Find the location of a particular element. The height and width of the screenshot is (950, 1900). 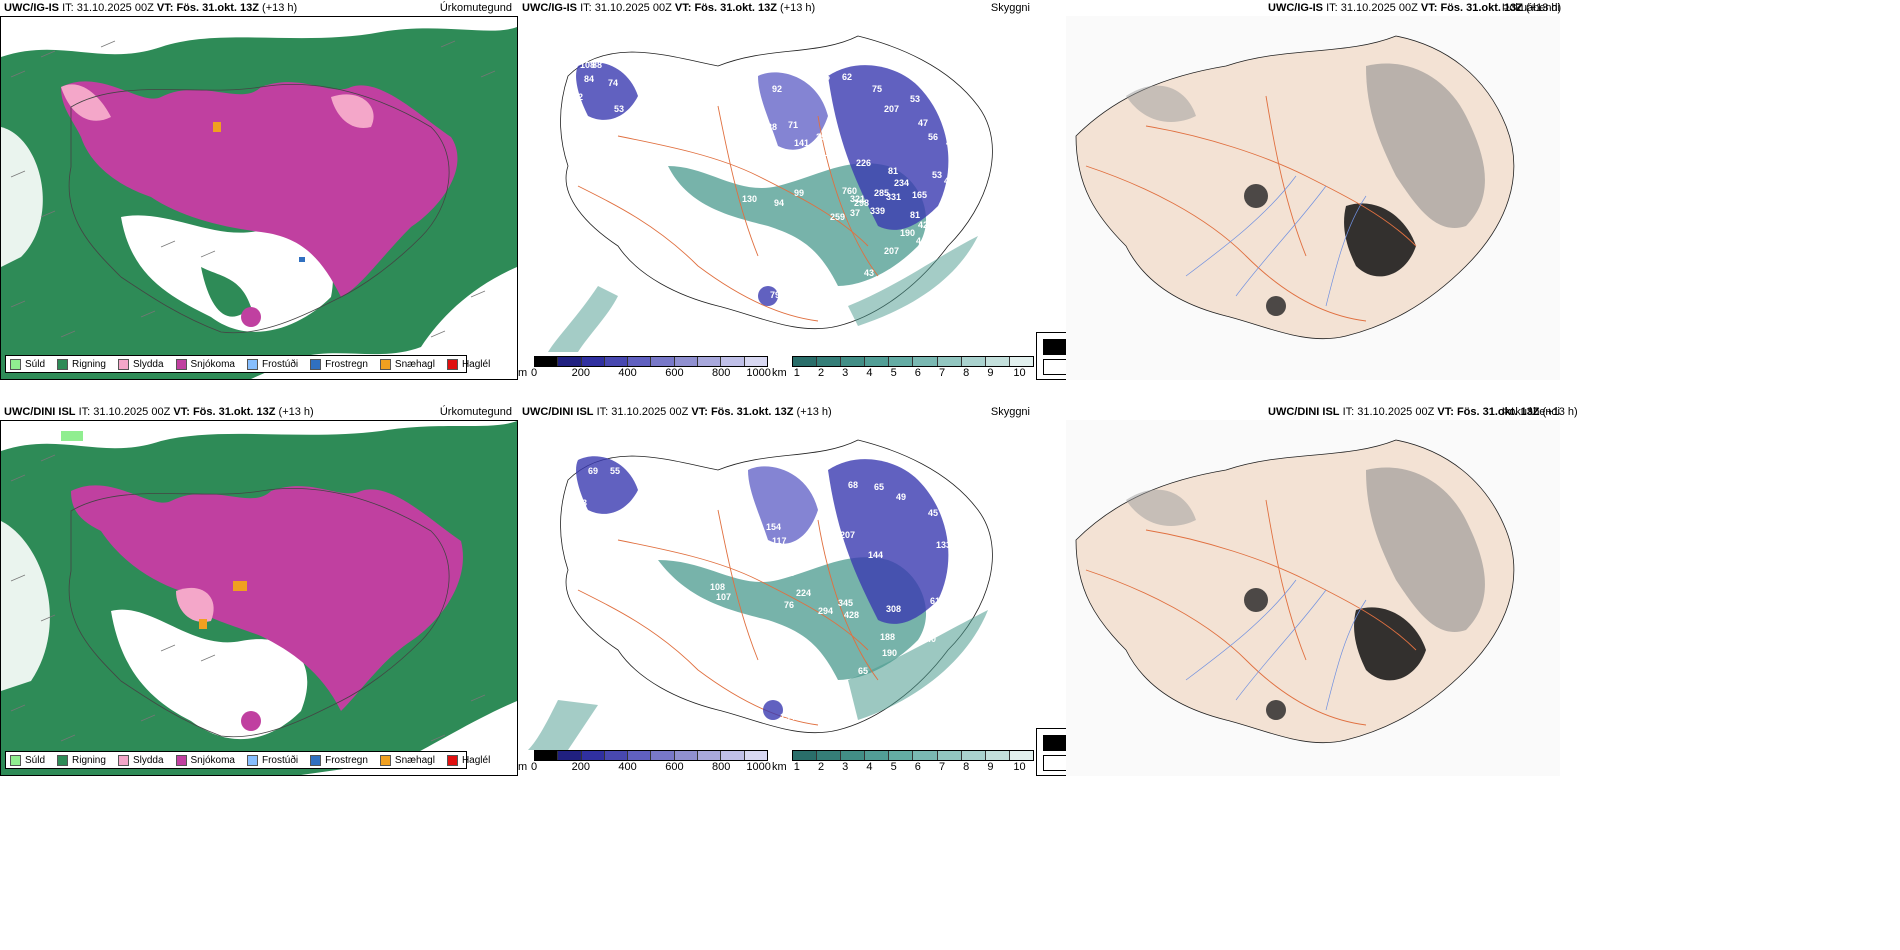

cloud-base-label: 108 is located at coordinates (625, 159).